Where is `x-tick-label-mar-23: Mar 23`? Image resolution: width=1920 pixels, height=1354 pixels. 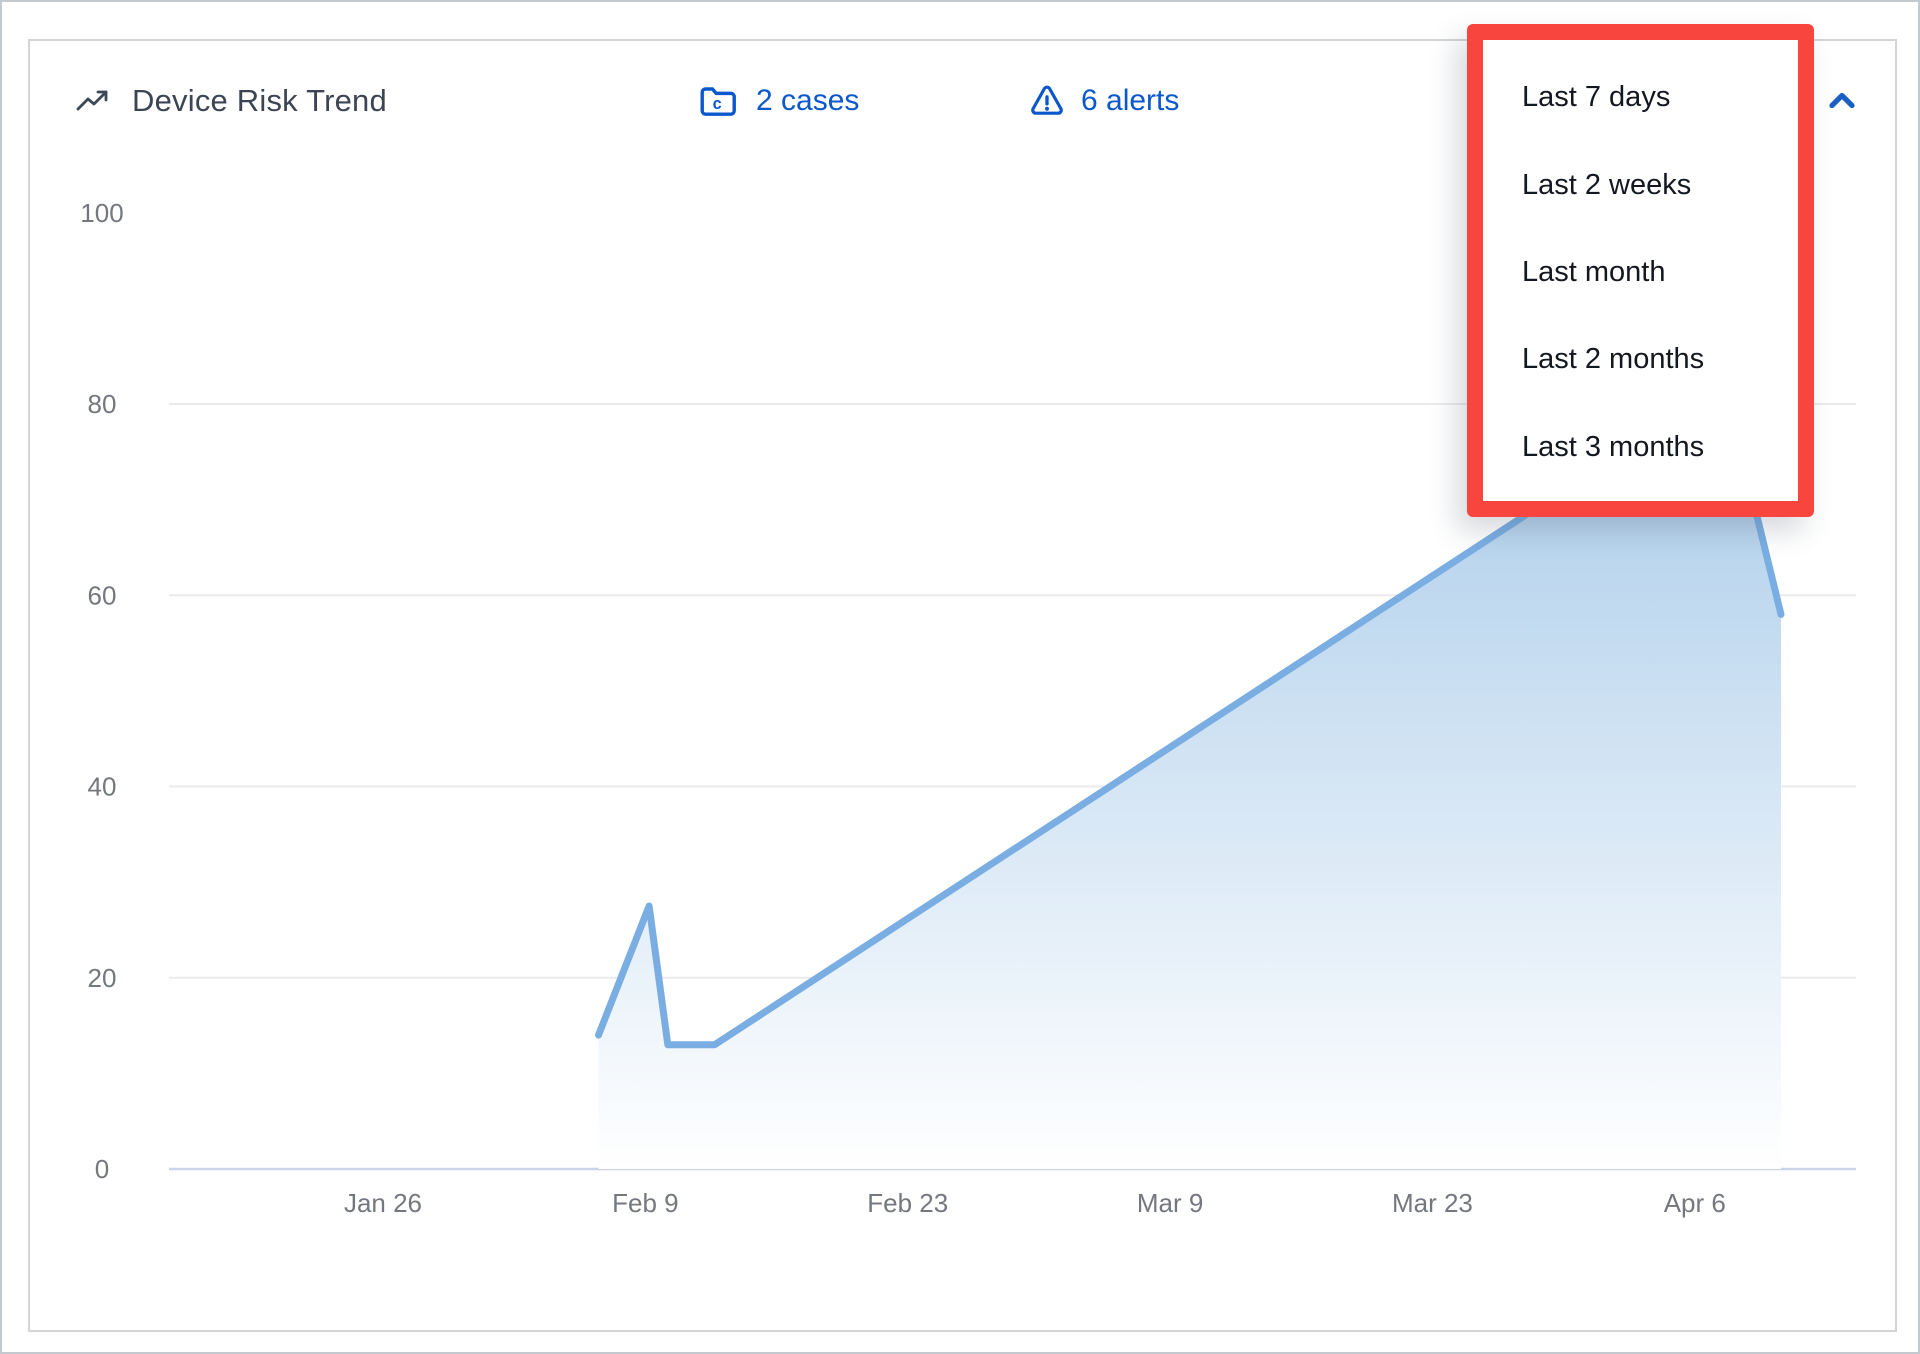 x-tick-label-mar-23: Mar 23 is located at coordinates (1432, 1203).